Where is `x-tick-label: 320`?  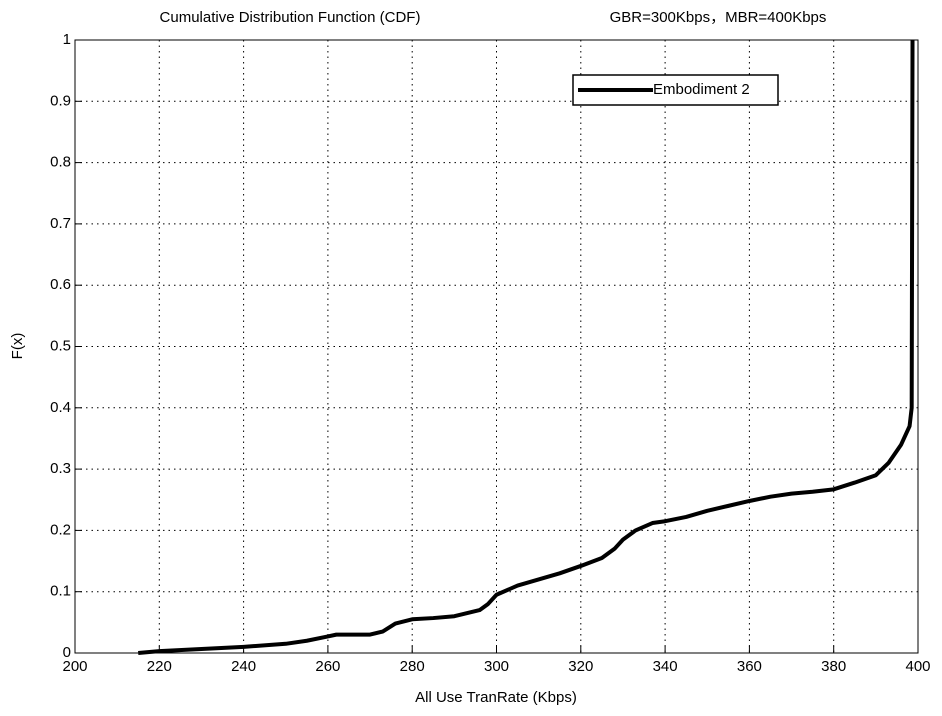
x-tick-label: 320 is located at coordinates (580, 666).